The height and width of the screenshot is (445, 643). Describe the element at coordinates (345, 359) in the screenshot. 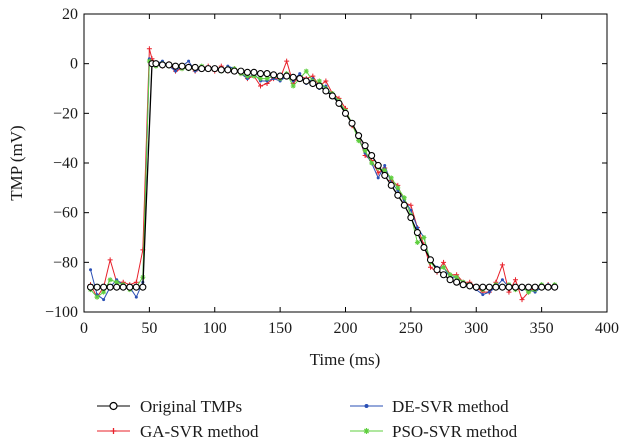

I see `x-axis-label: Time (ms)` at that location.